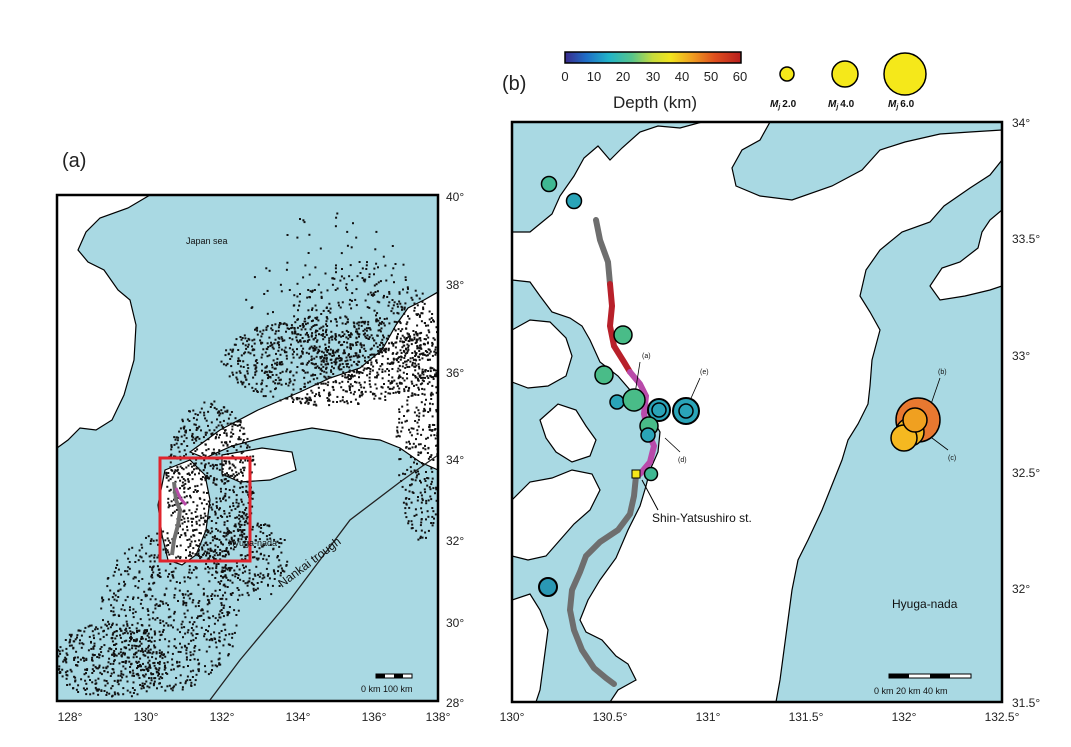 The height and width of the screenshot is (747, 1071). What do you see at coordinates (176, 518) in the screenshot?
I see `panel-a-fault-gray` at bounding box center [176, 518].